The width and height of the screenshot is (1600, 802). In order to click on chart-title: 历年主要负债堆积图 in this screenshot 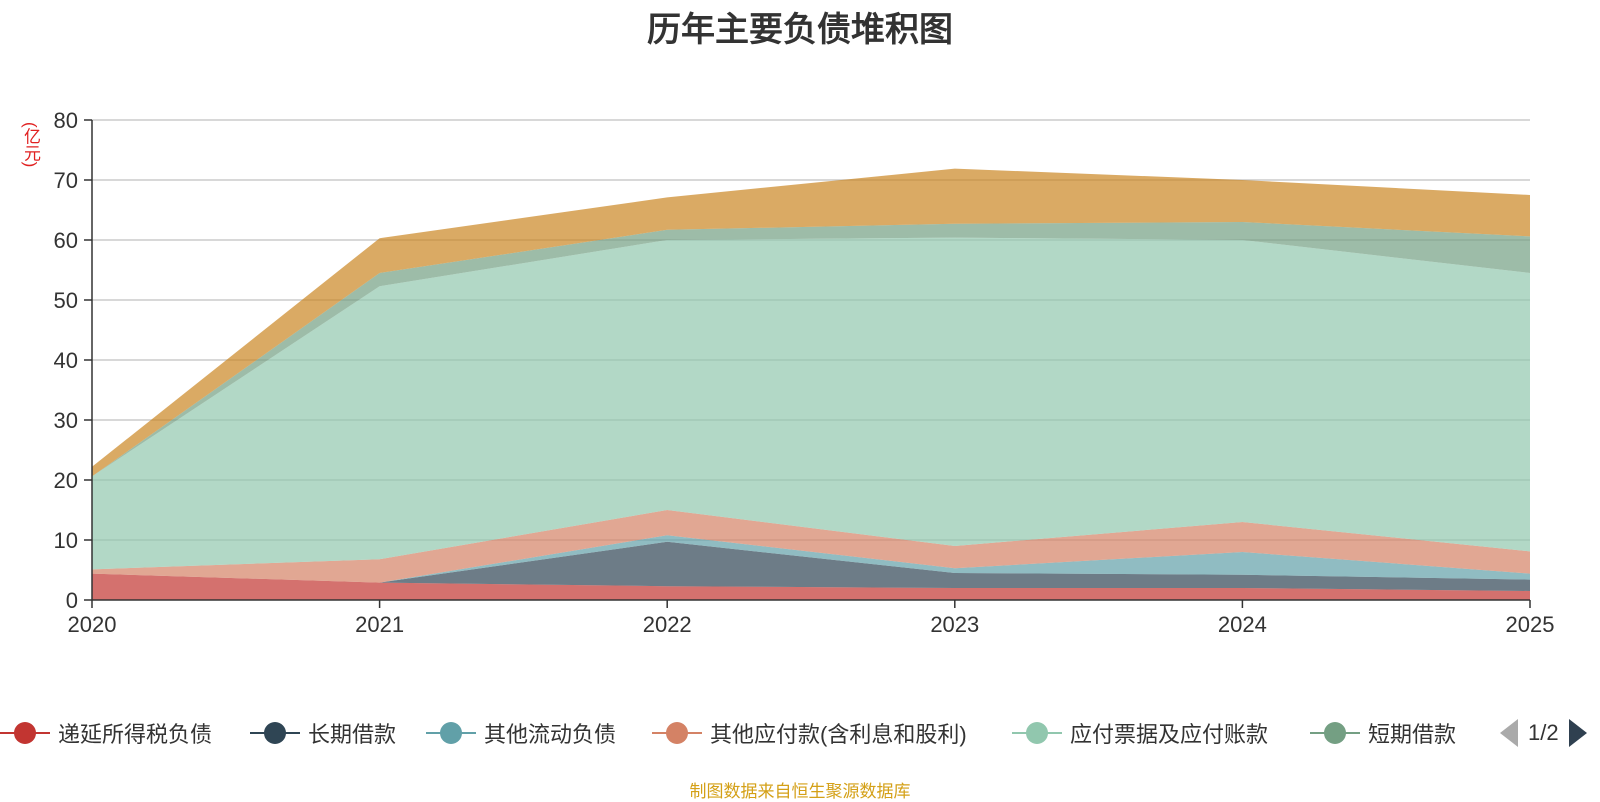, I will do `click(800, 30)`.